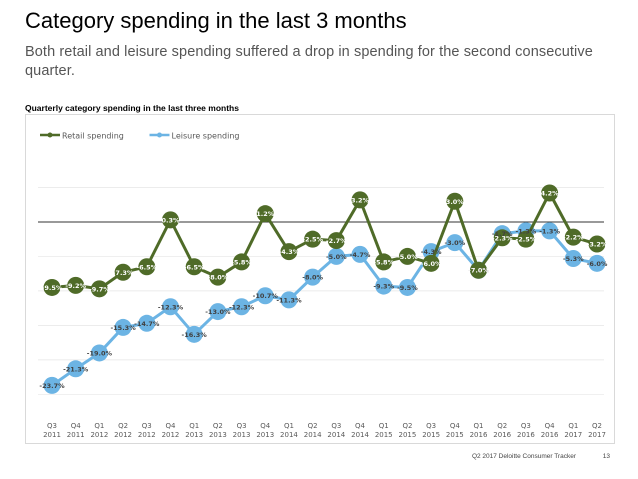 The image size is (638, 479). I want to click on leisure-data-label: -3.0%, so click(454, 243).